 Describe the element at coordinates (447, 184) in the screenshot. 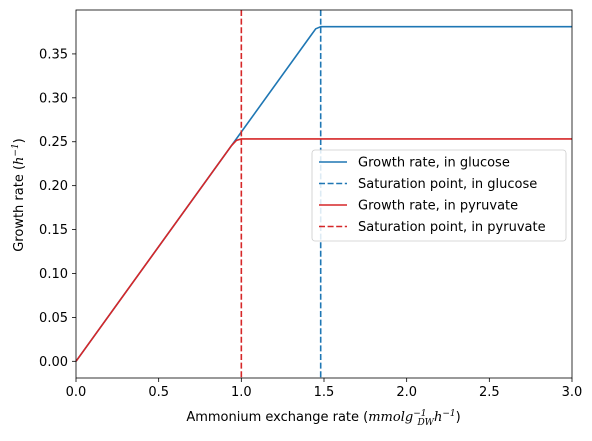

I see `legend-label-2: Saturation point, in glucose` at that location.